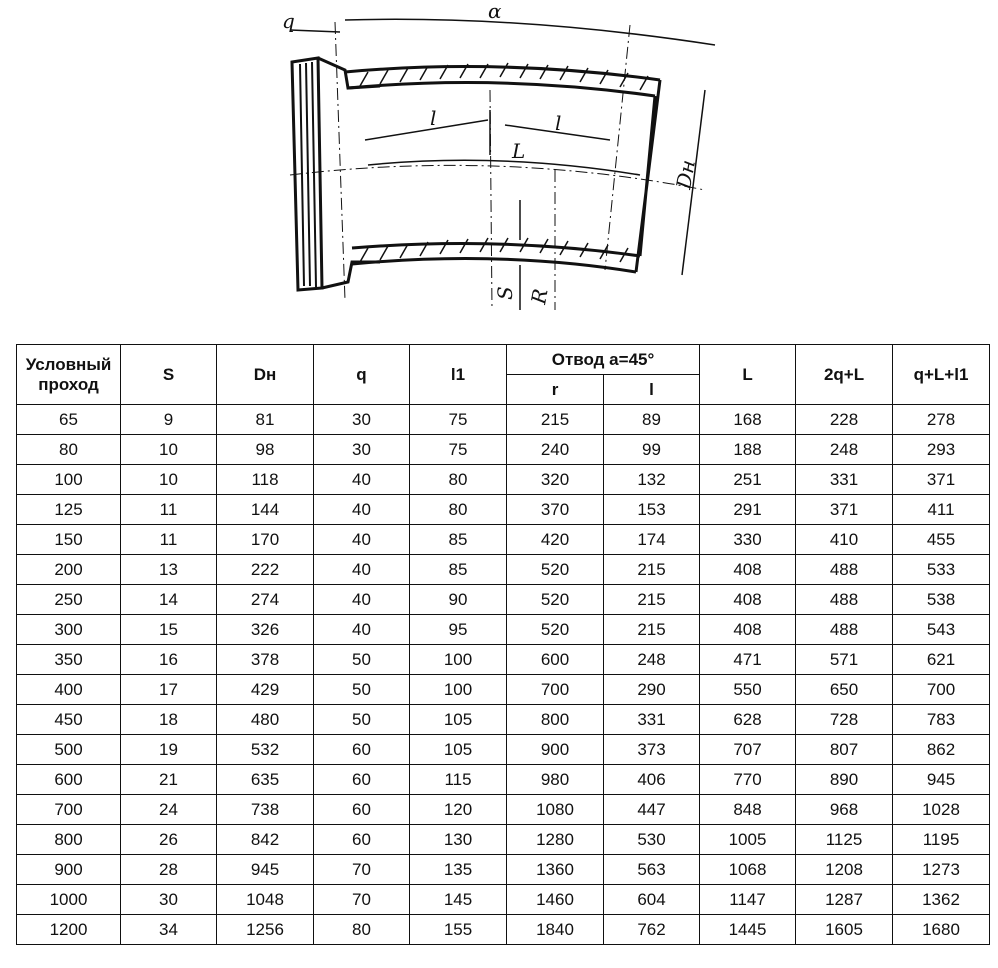  What do you see at coordinates (941, 929) in the screenshot?
I see `table-cell: 1680` at bounding box center [941, 929].